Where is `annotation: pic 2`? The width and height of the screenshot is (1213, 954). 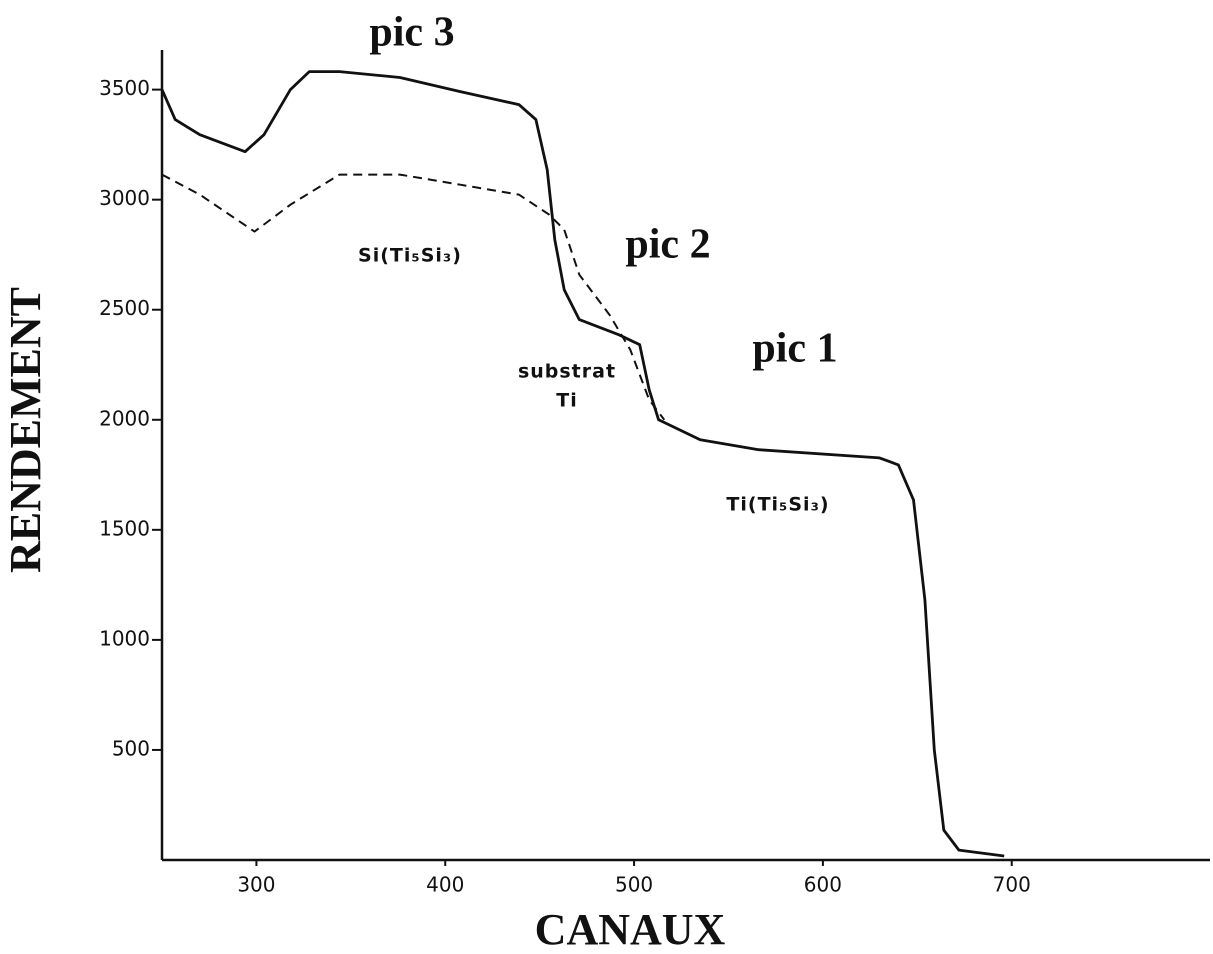
annotation: pic 2 is located at coordinates (667, 245).